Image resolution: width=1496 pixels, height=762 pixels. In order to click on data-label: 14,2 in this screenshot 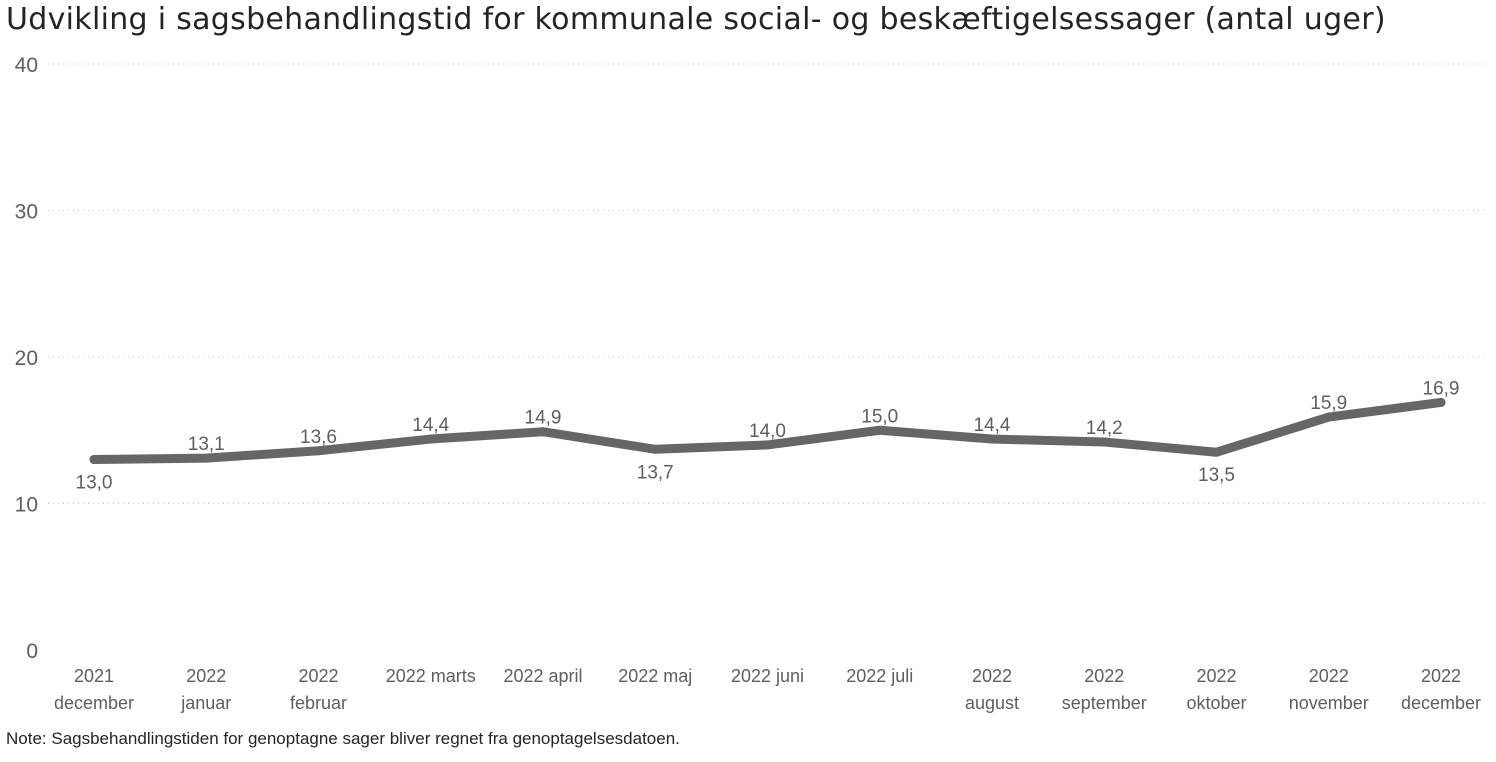, I will do `click(1104, 428)`.